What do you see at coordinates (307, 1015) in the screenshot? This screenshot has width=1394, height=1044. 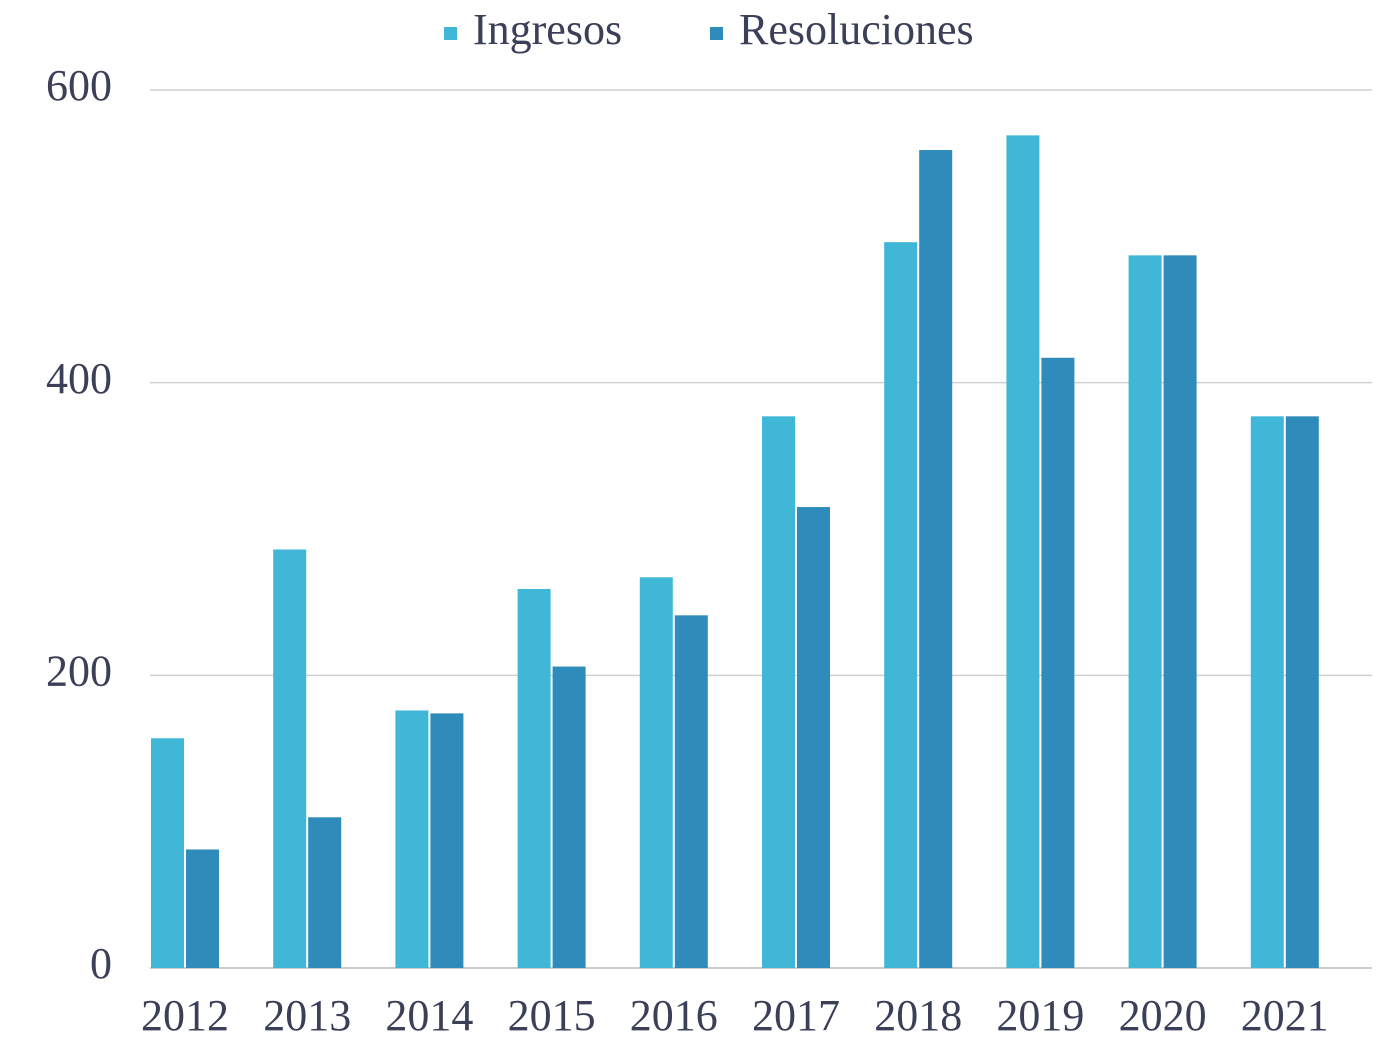 I see `x-tick-label: 2013` at bounding box center [307, 1015].